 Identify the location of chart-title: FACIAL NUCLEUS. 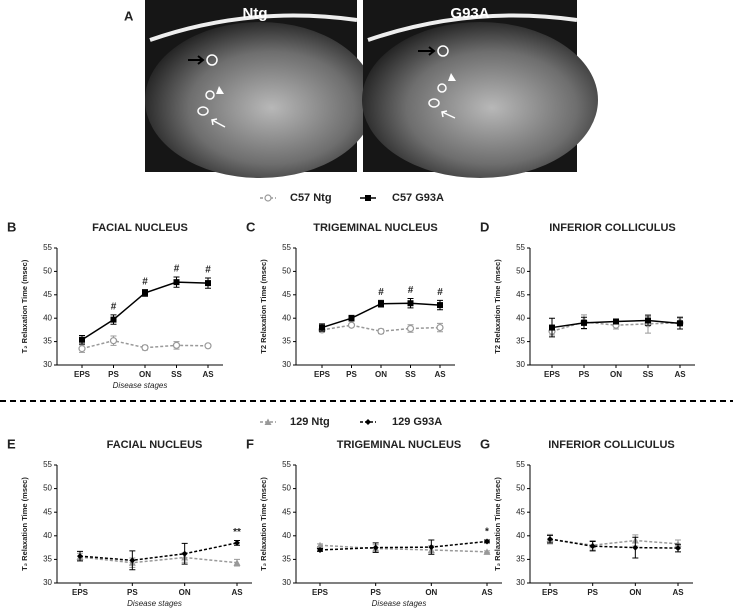
(140, 228).